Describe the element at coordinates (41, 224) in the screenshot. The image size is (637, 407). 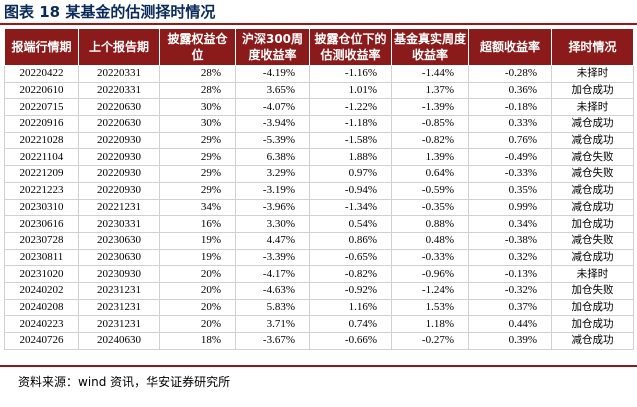
I see `cell-report-date: 20230616` at that location.